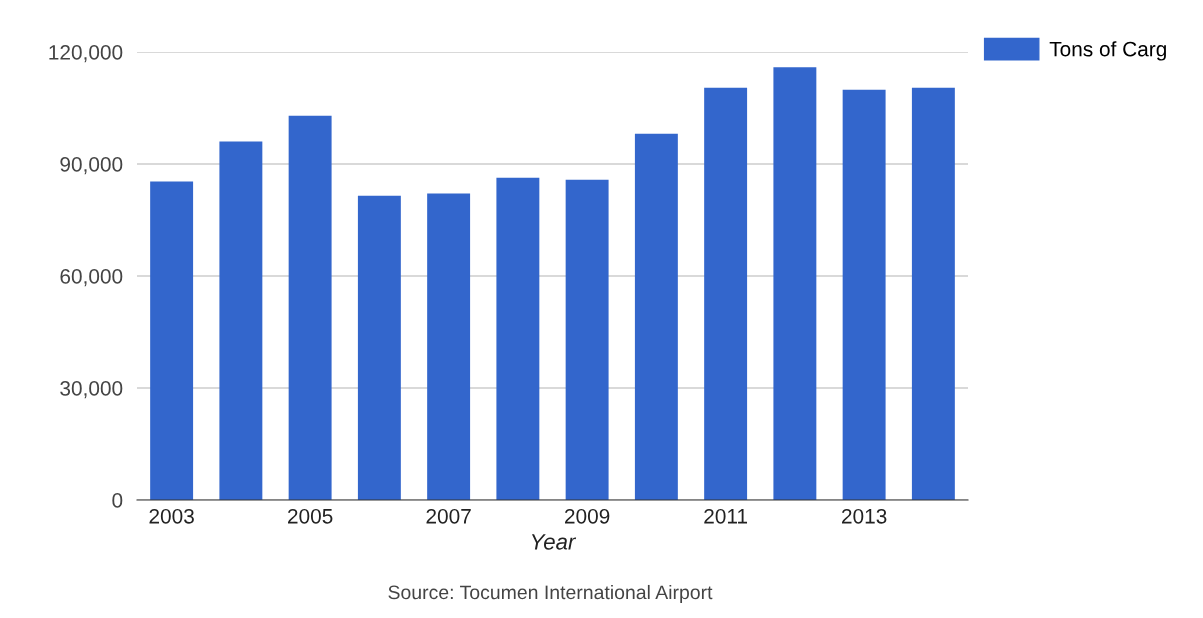 This screenshot has height=618, width=1203. What do you see at coordinates (117, 500) in the screenshot?
I see `y-tick-label: 0` at bounding box center [117, 500].